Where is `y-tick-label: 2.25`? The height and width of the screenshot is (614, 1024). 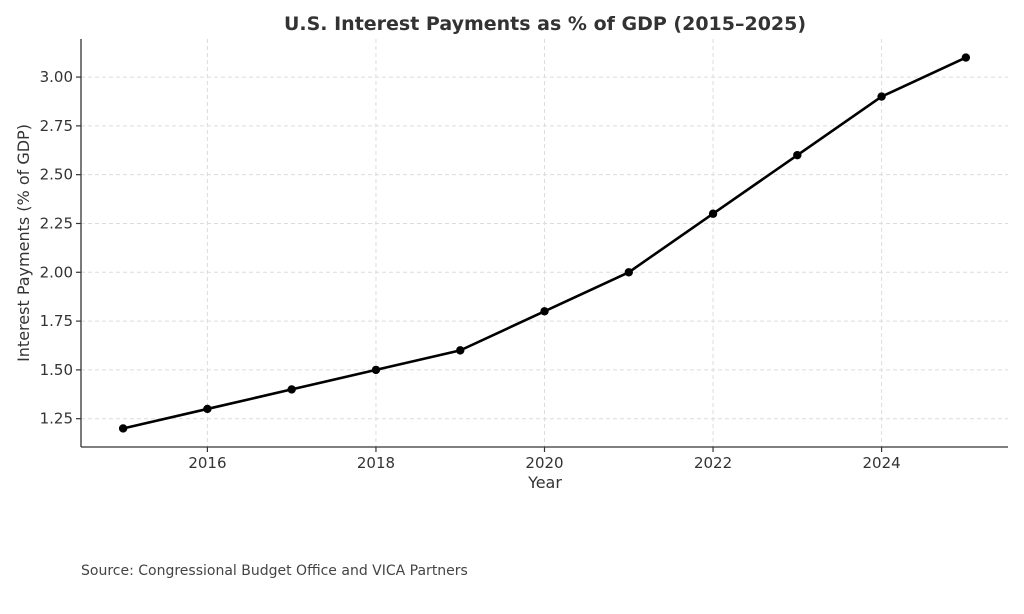 y-tick-label: 2.25 is located at coordinates (56, 223).